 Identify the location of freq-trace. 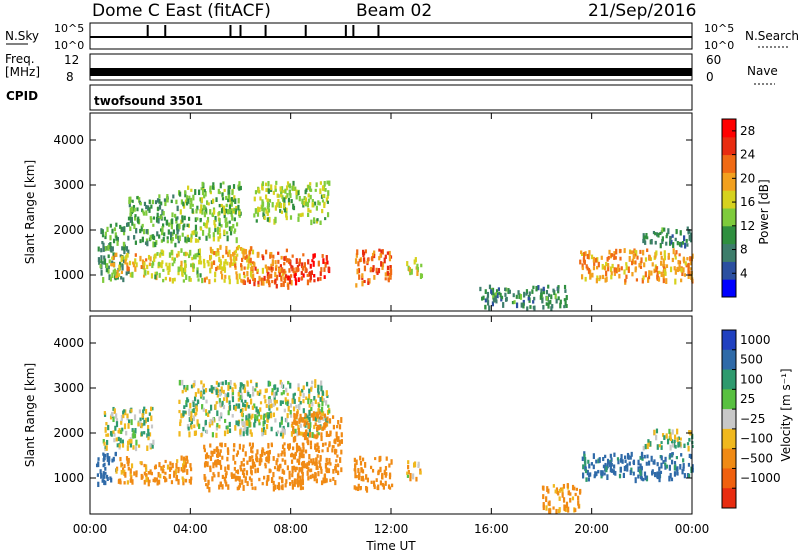
(391, 72).